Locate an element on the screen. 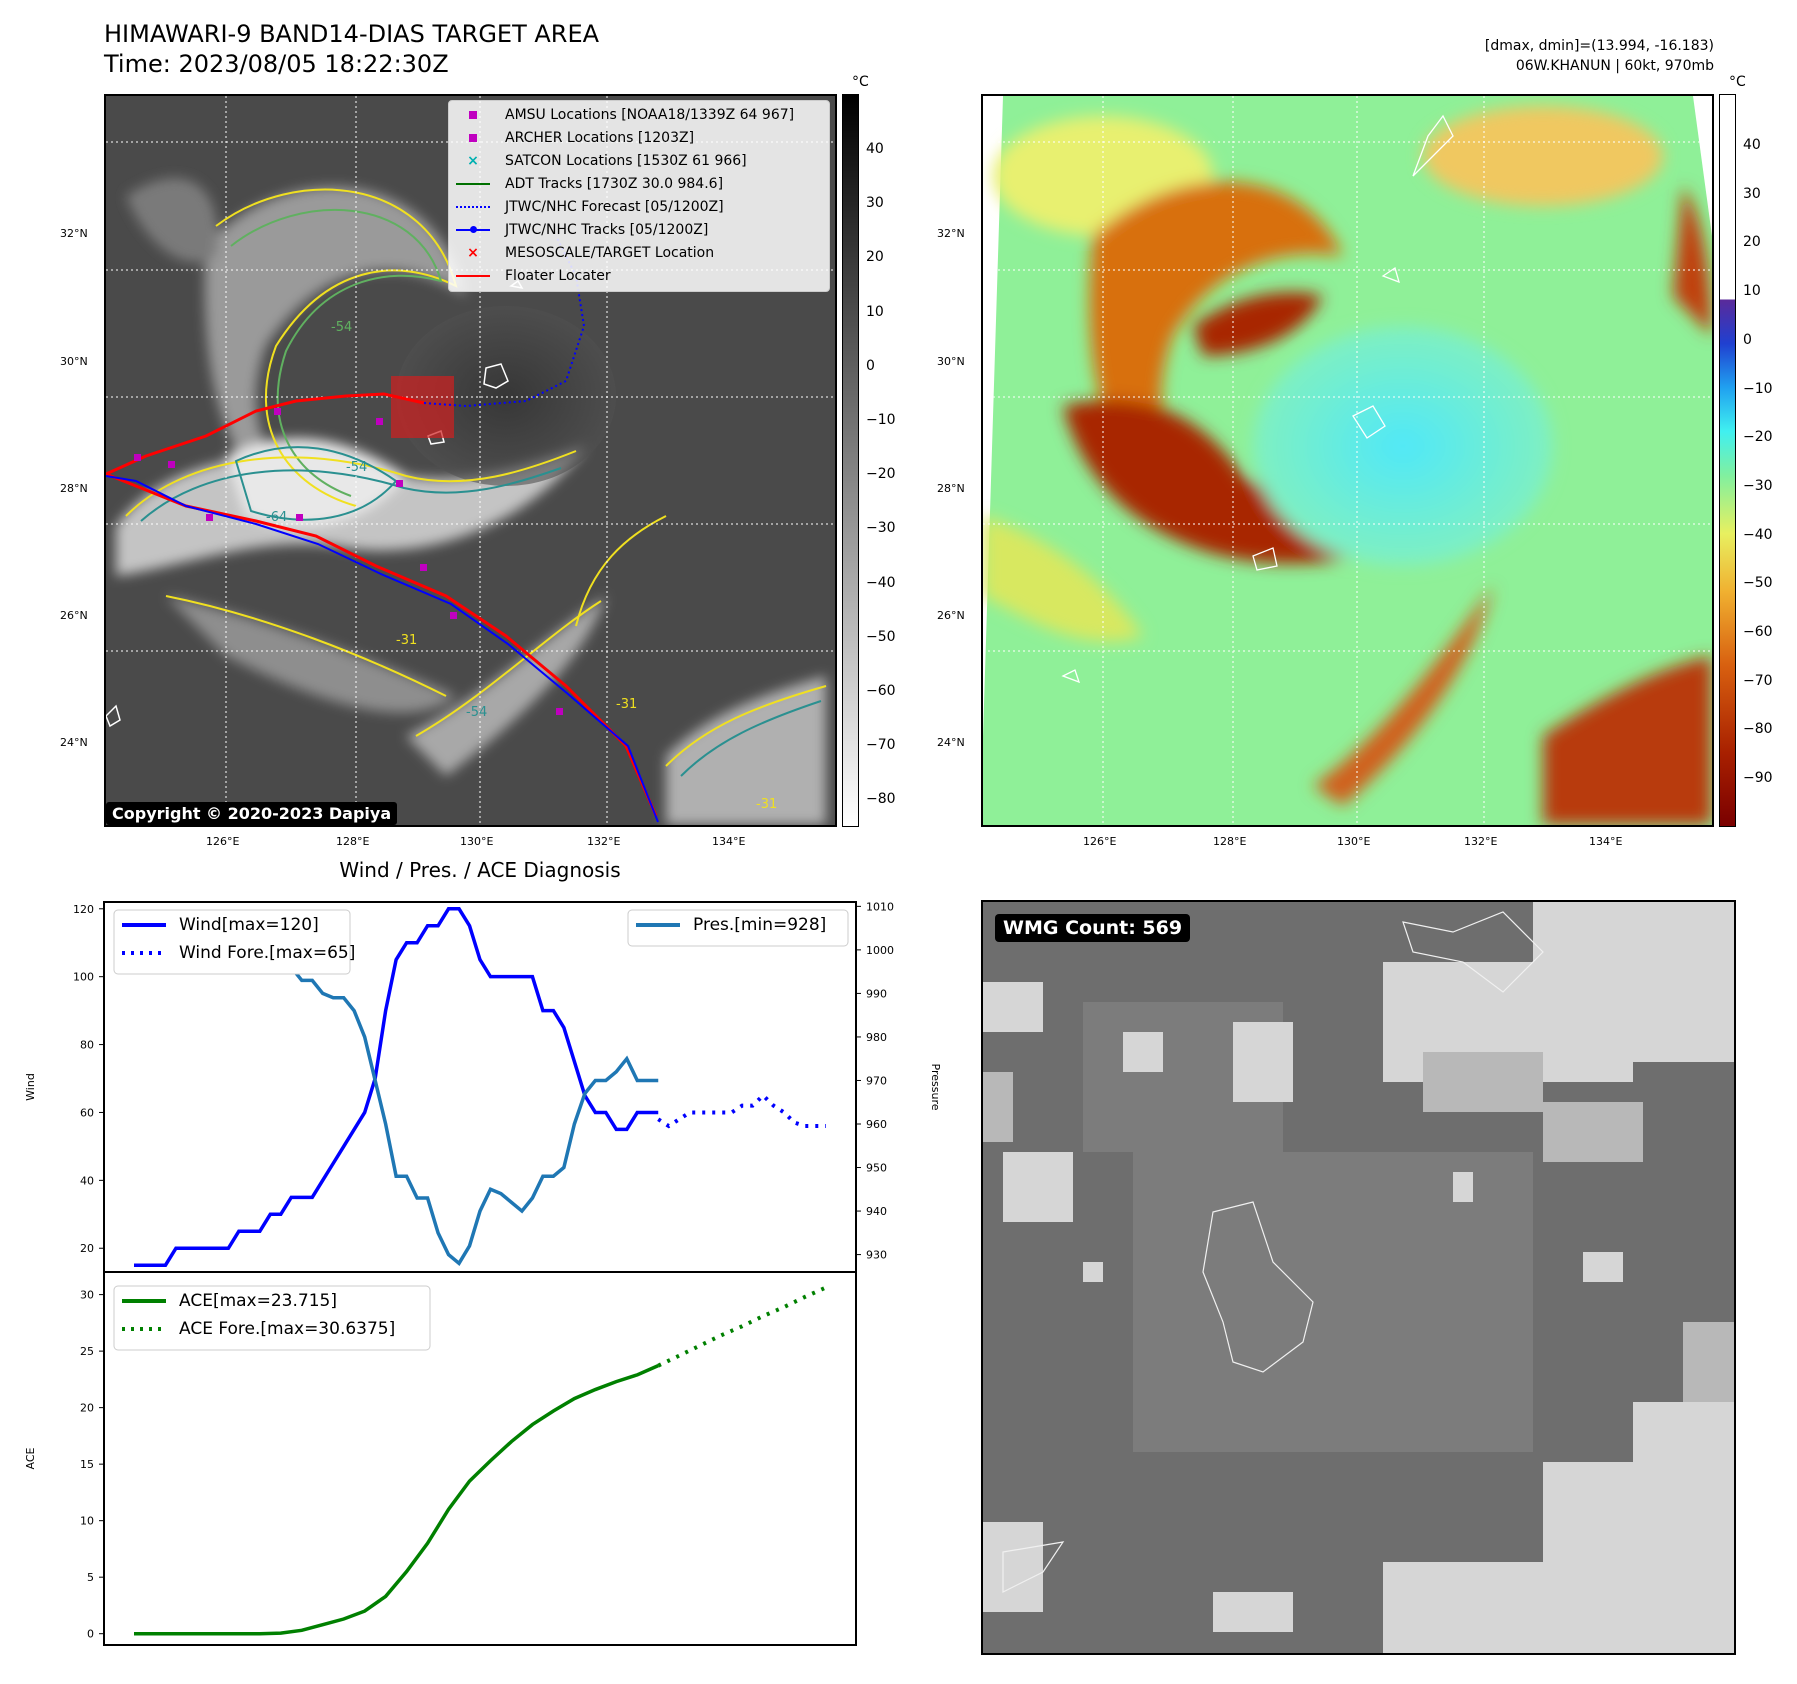 The height and width of the screenshot is (1684, 1797). colorbar-tick: −90 is located at coordinates (1758, 778).